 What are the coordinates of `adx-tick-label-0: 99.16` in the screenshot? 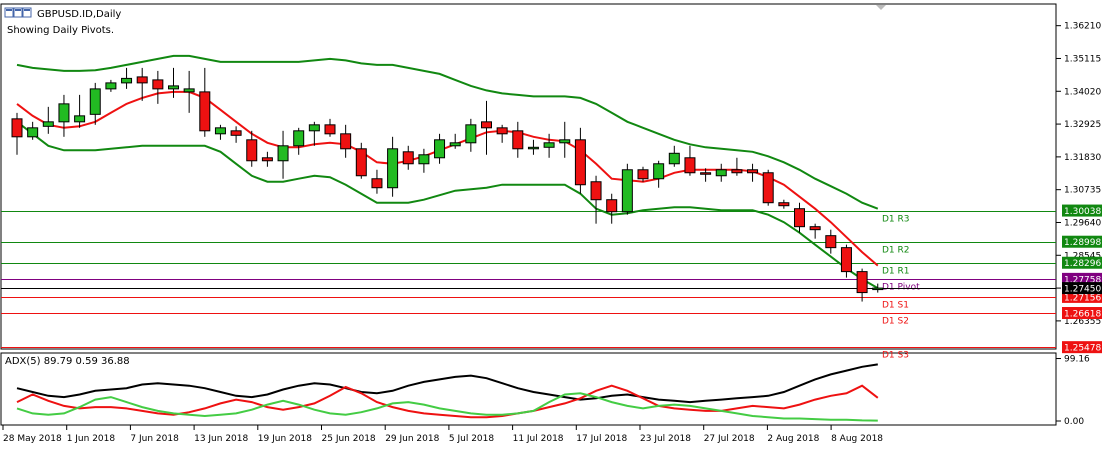 It's located at (1077, 360).